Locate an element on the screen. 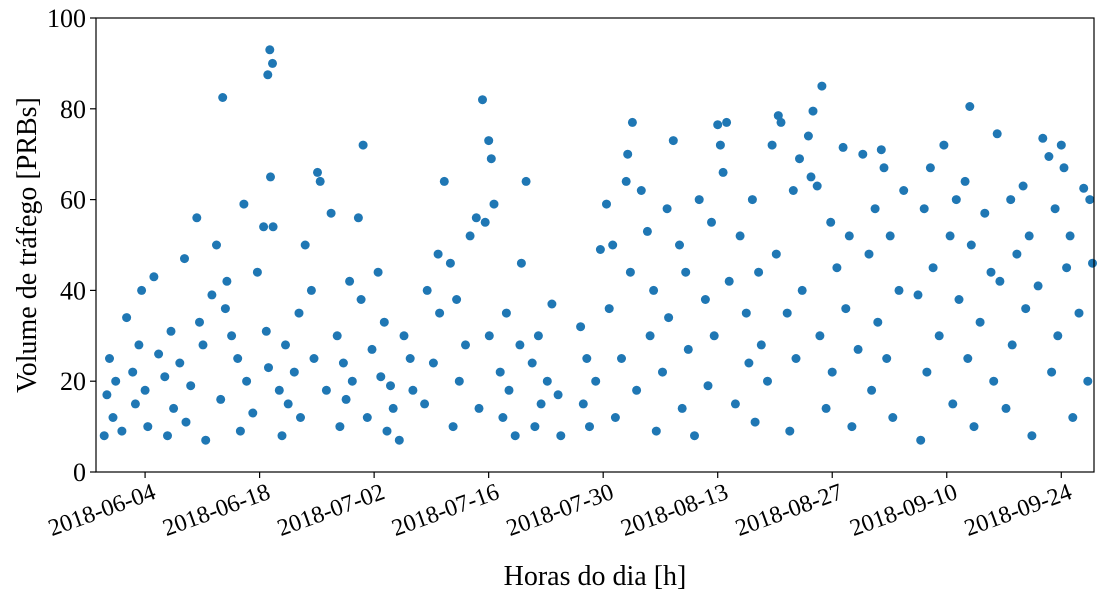  x-tick-label: 2018-09-10 is located at coordinates (904, 510).